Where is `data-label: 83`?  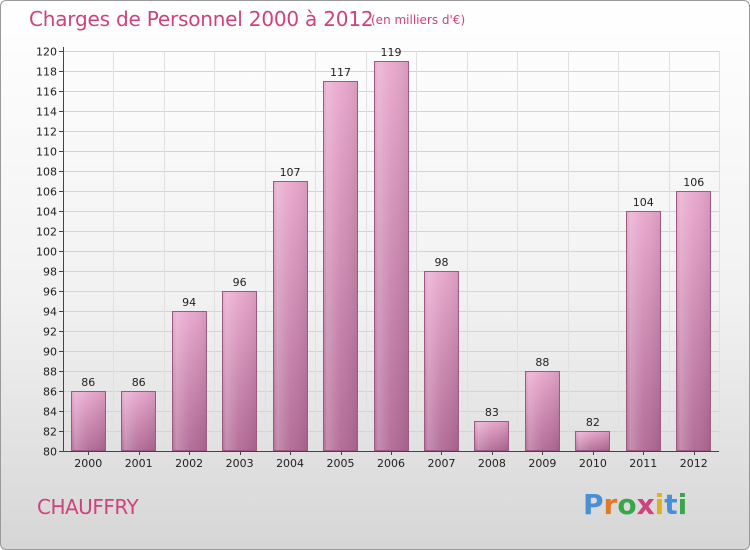 data-label: 83 is located at coordinates (492, 412).